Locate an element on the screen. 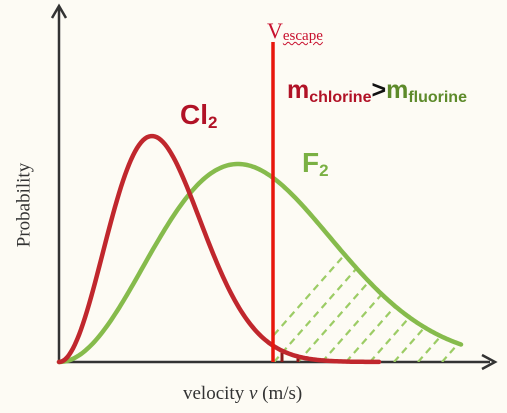 This screenshot has height=413, width=507. chlorine-mass-subscript: chlorine is located at coordinates (340, 97).